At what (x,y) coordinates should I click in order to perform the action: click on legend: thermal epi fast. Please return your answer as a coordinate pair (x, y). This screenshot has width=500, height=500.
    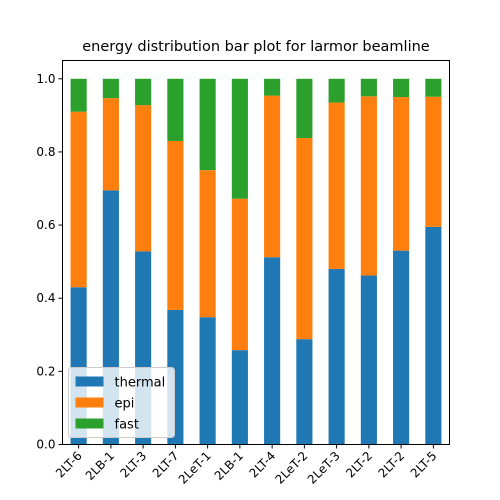
    Looking at the image, I should click on (121, 402).